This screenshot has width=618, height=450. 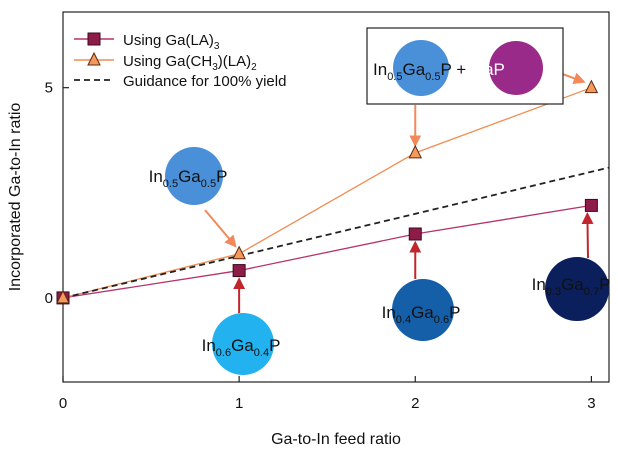 I want to click on gap-circle, so click(x=516, y=68).